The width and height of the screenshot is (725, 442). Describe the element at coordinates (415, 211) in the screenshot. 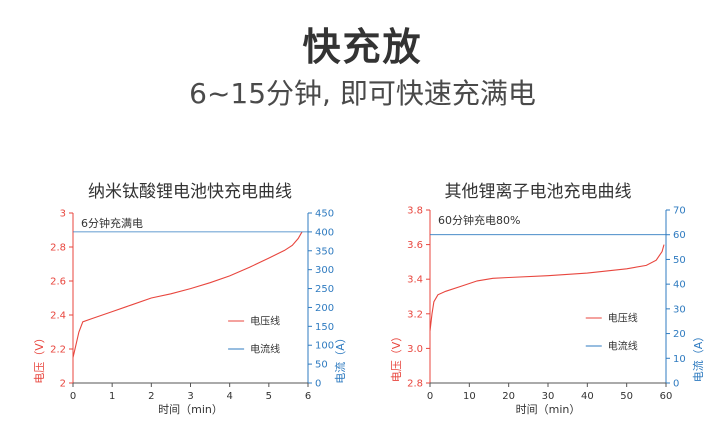

I see `y-tick-label: 3.8` at that location.